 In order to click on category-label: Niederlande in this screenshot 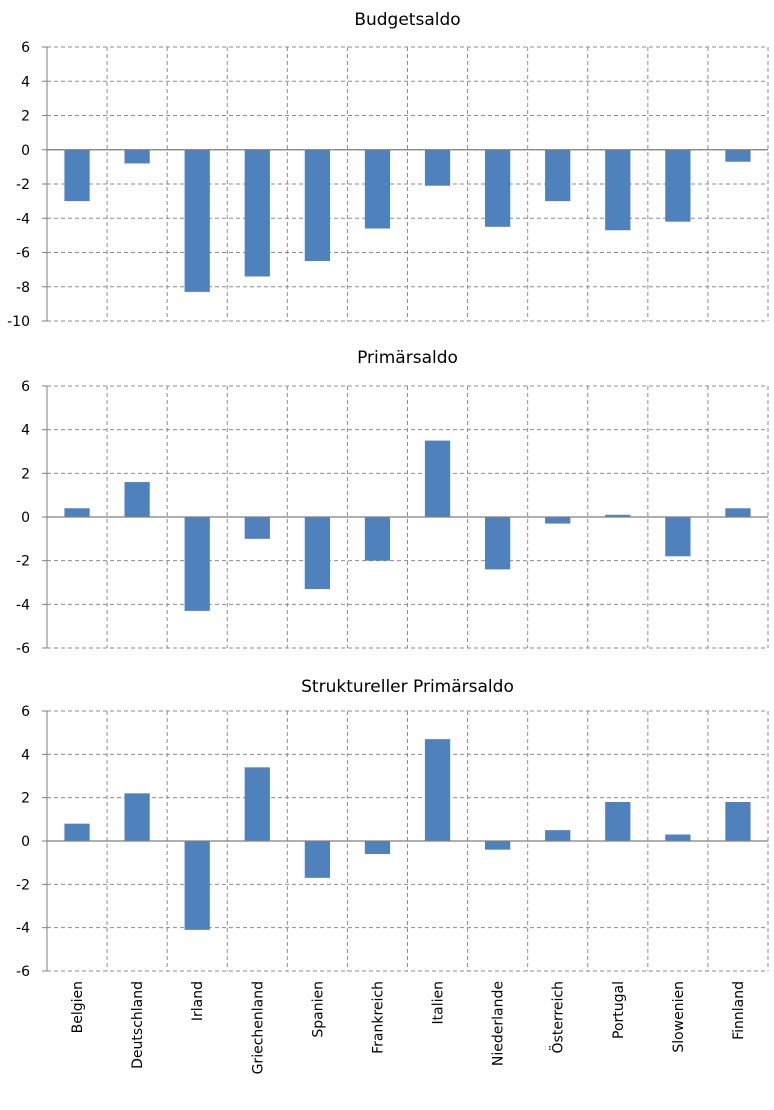, I will do `click(499, 1023)`.